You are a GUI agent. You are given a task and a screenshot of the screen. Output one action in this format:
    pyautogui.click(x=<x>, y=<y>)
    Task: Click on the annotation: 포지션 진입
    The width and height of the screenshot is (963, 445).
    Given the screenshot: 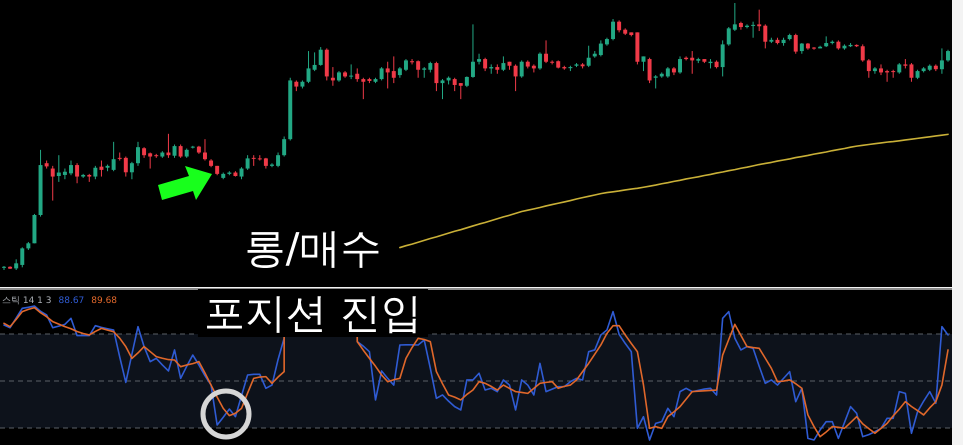 What is the action you would take?
    pyautogui.click(x=313, y=313)
    